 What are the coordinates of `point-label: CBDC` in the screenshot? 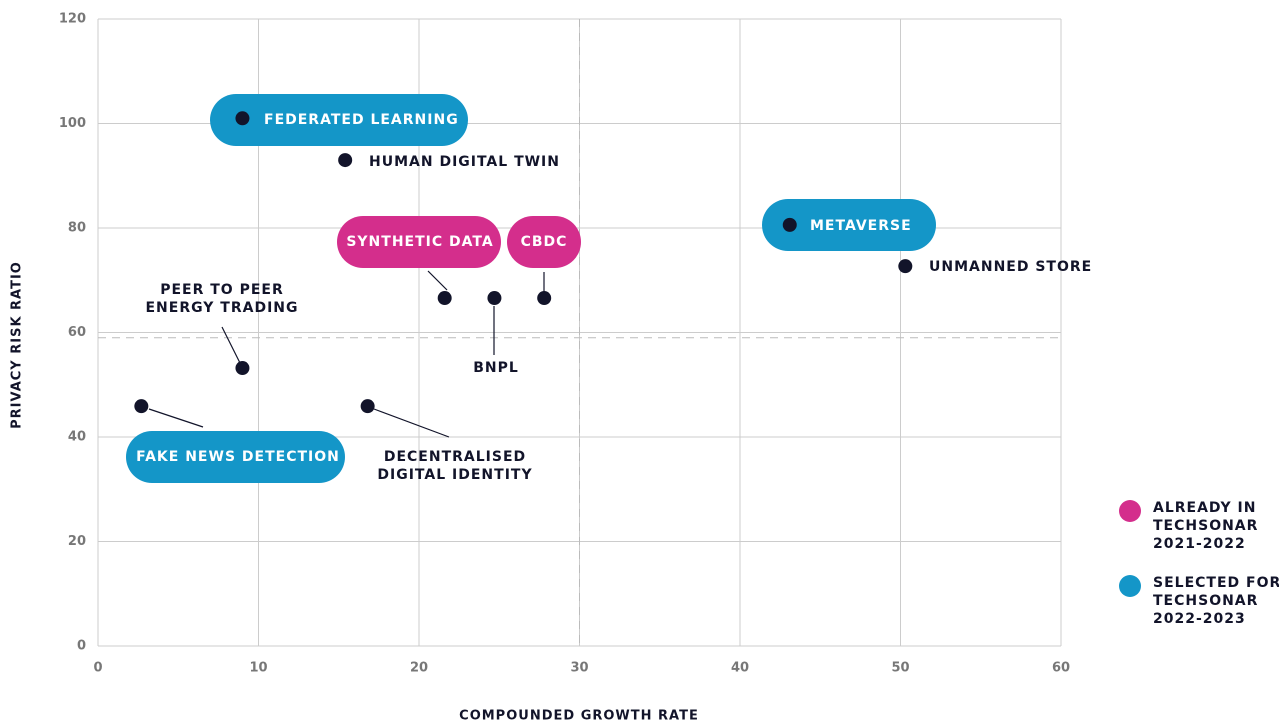 It's located at (544, 242).